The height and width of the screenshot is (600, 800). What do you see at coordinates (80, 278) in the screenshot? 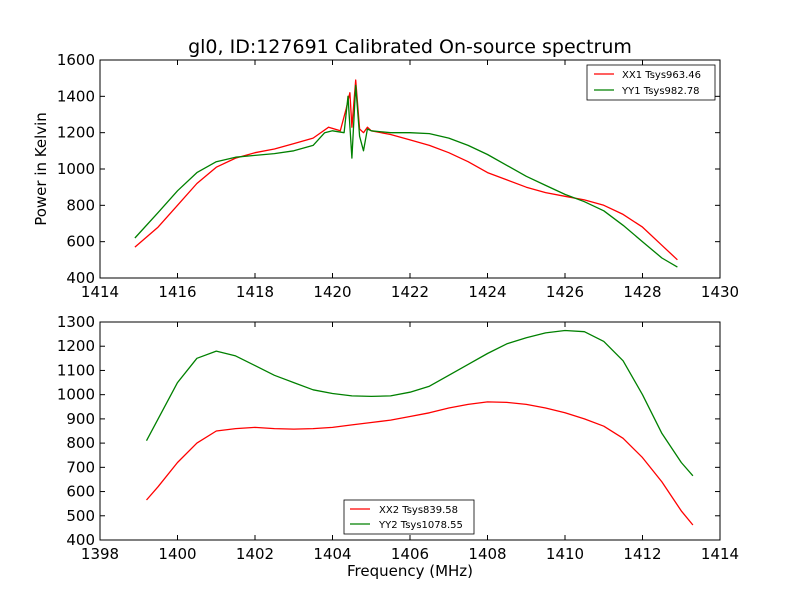
I see `top-y-tick-label-0: 400` at bounding box center [80, 278].